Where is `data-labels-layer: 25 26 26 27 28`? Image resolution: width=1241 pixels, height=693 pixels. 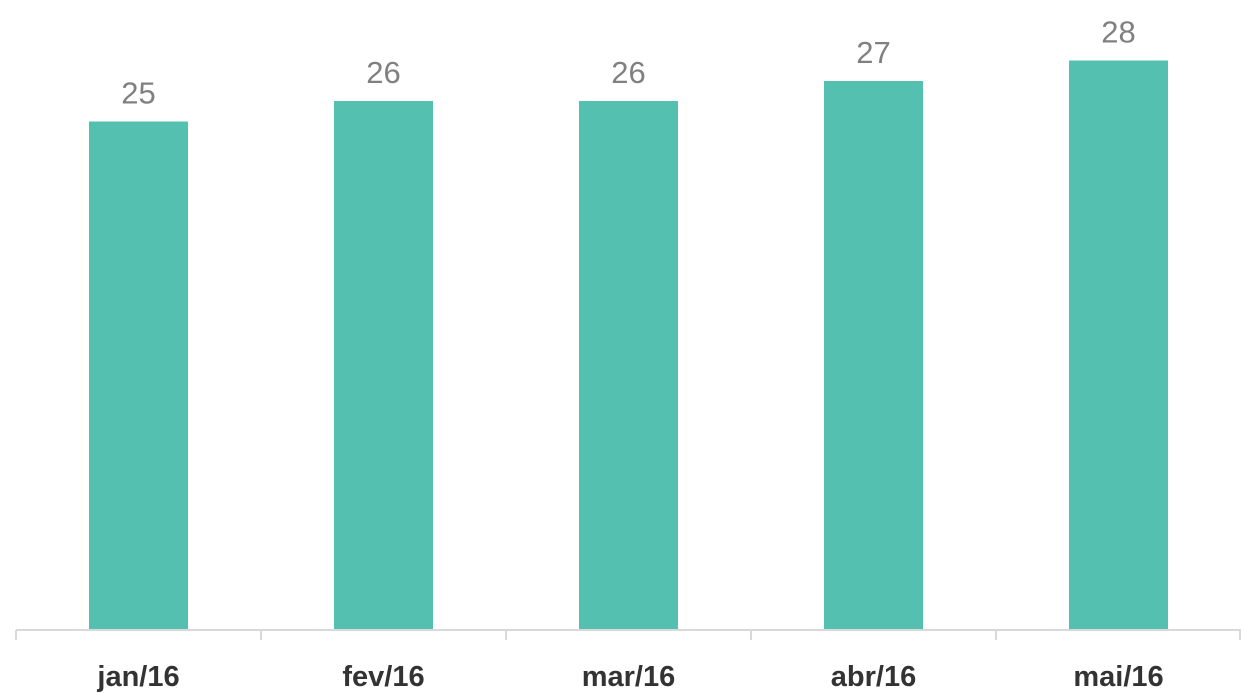 data-labels-layer: 25 26 26 27 28 is located at coordinates (628, 63).